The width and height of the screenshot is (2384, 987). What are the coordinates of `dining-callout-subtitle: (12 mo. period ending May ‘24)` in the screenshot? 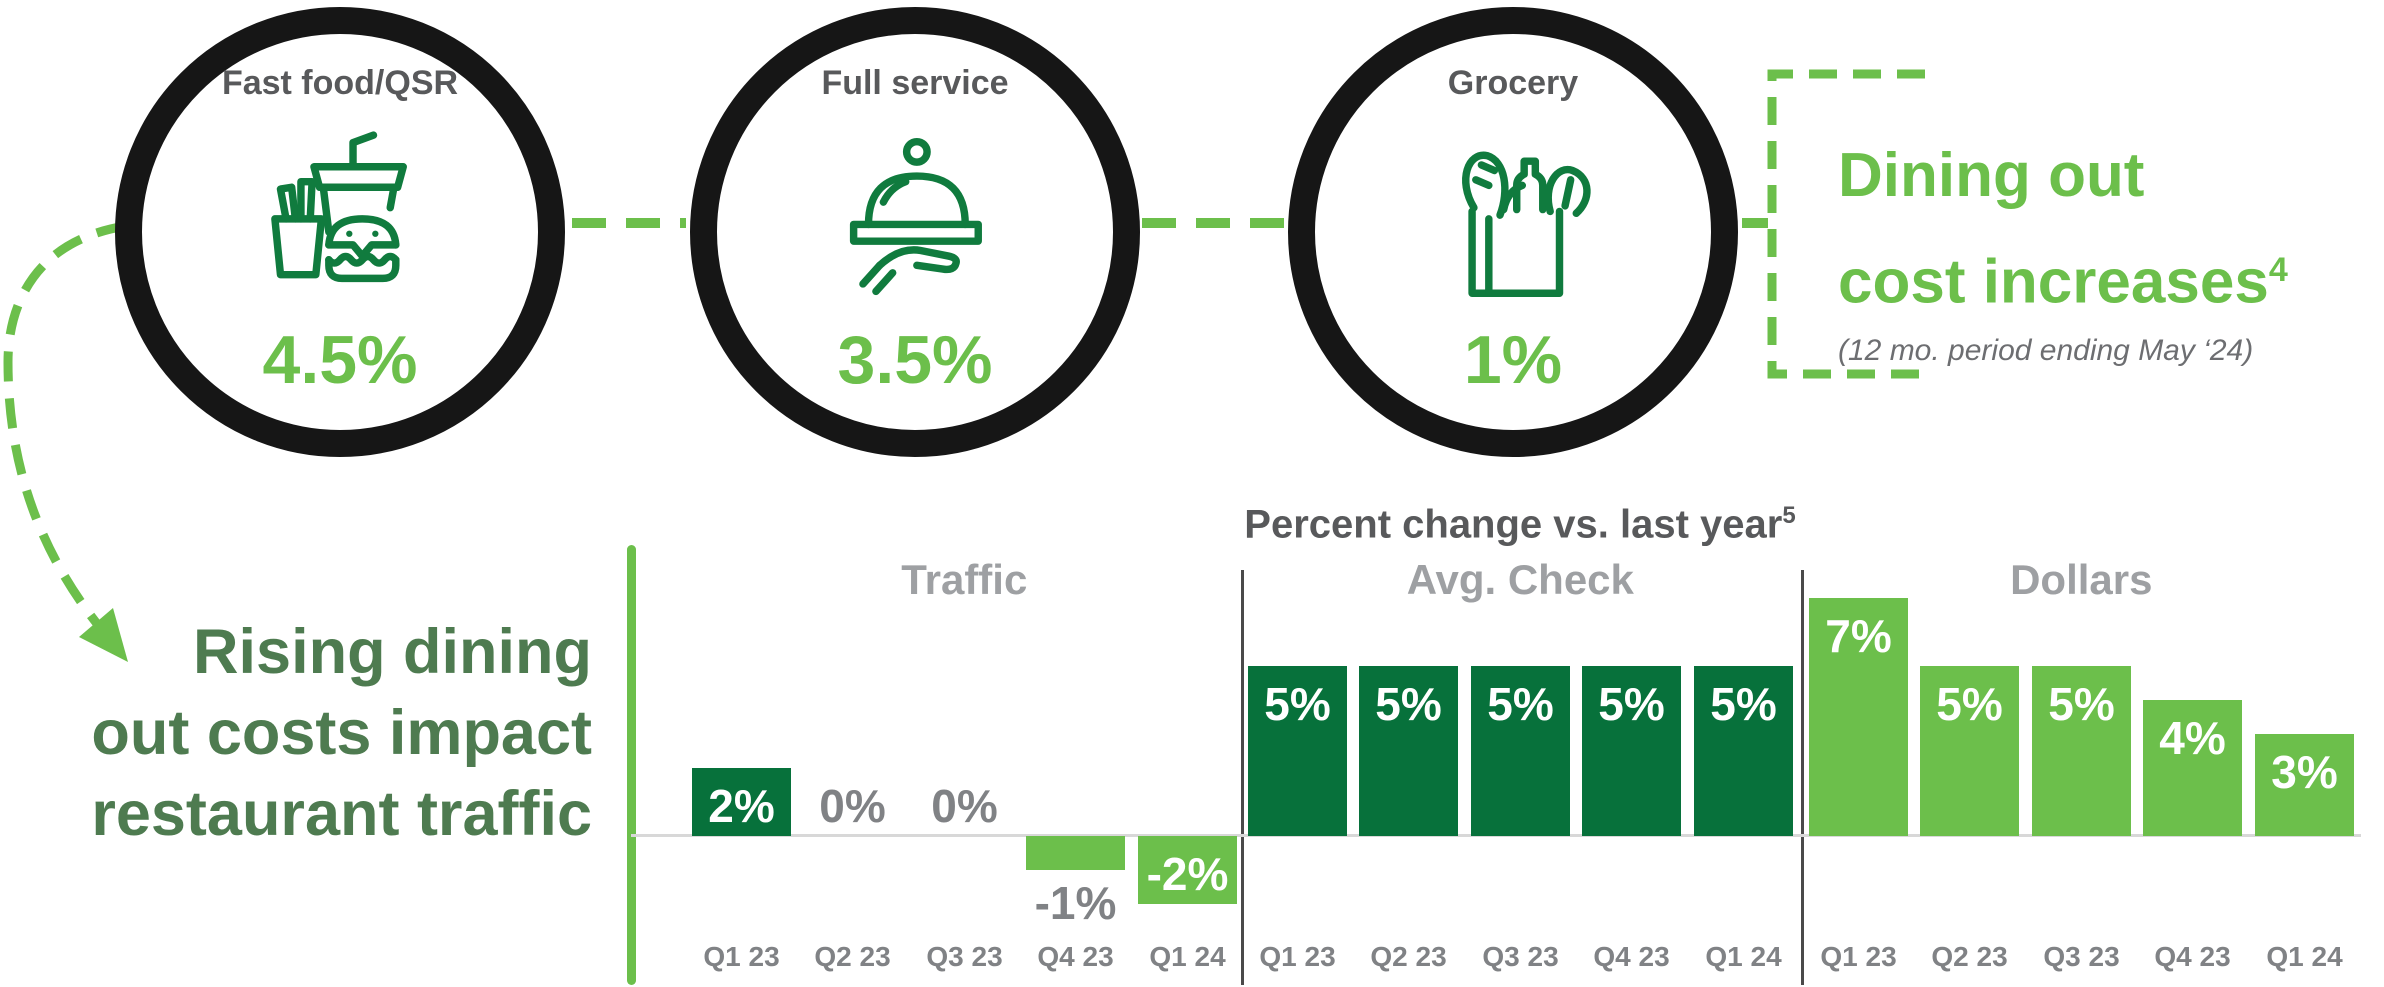 It's located at (2046, 350).